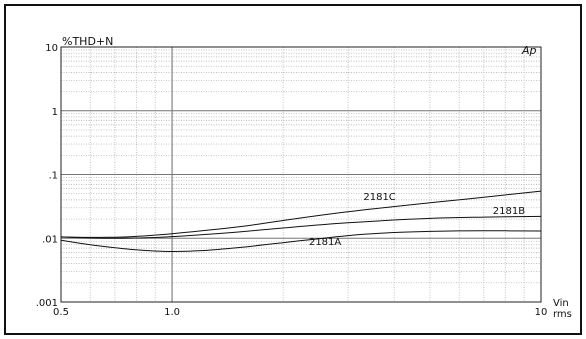 This screenshot has width=586, height=339. I want to click on x-tick-label: 1.0, so click(172, 312).